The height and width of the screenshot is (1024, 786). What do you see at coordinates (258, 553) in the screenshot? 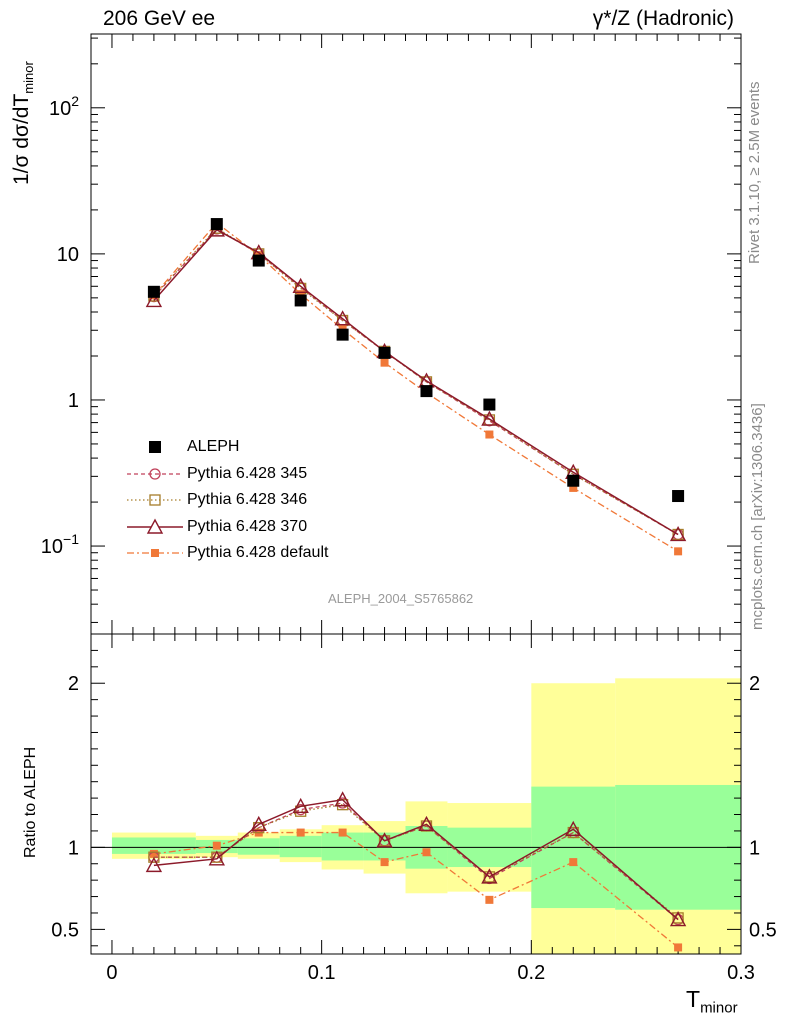
I see `legend-label-pythia-default: Pythia 6.428 default` at bounding box center [258, 553].